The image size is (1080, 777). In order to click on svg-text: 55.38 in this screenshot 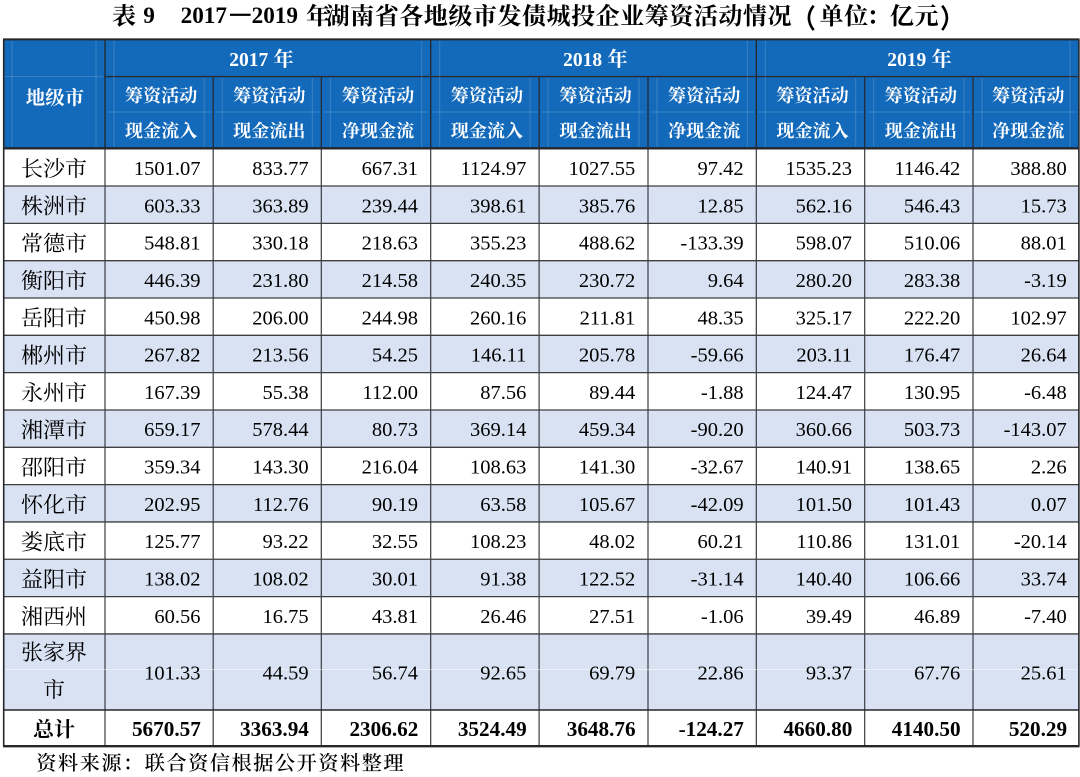, I will do `click(285, 393)`.